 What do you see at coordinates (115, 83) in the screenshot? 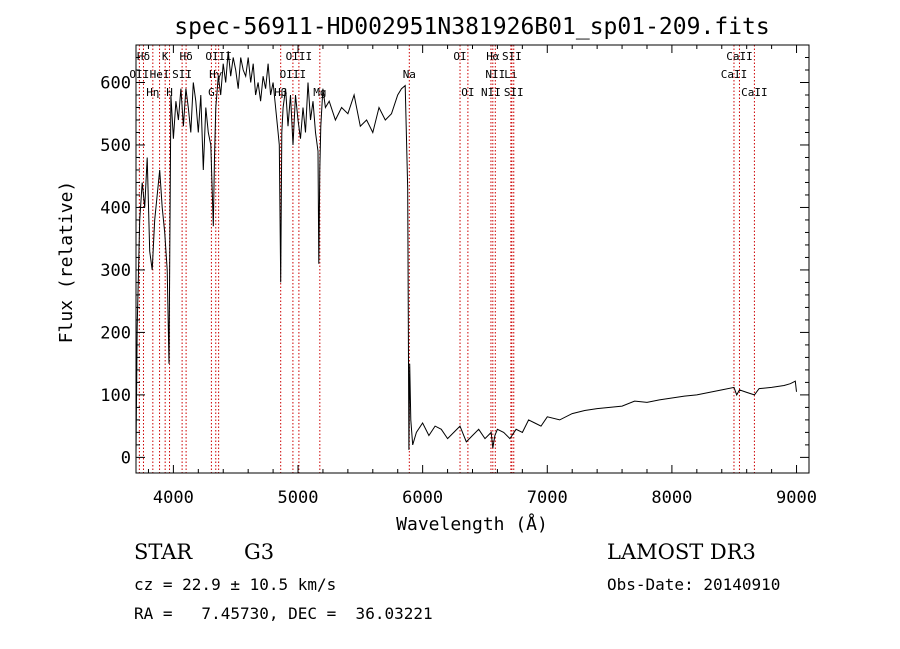
I see `y-tick-label: 600` at bounding box center [115, 83].